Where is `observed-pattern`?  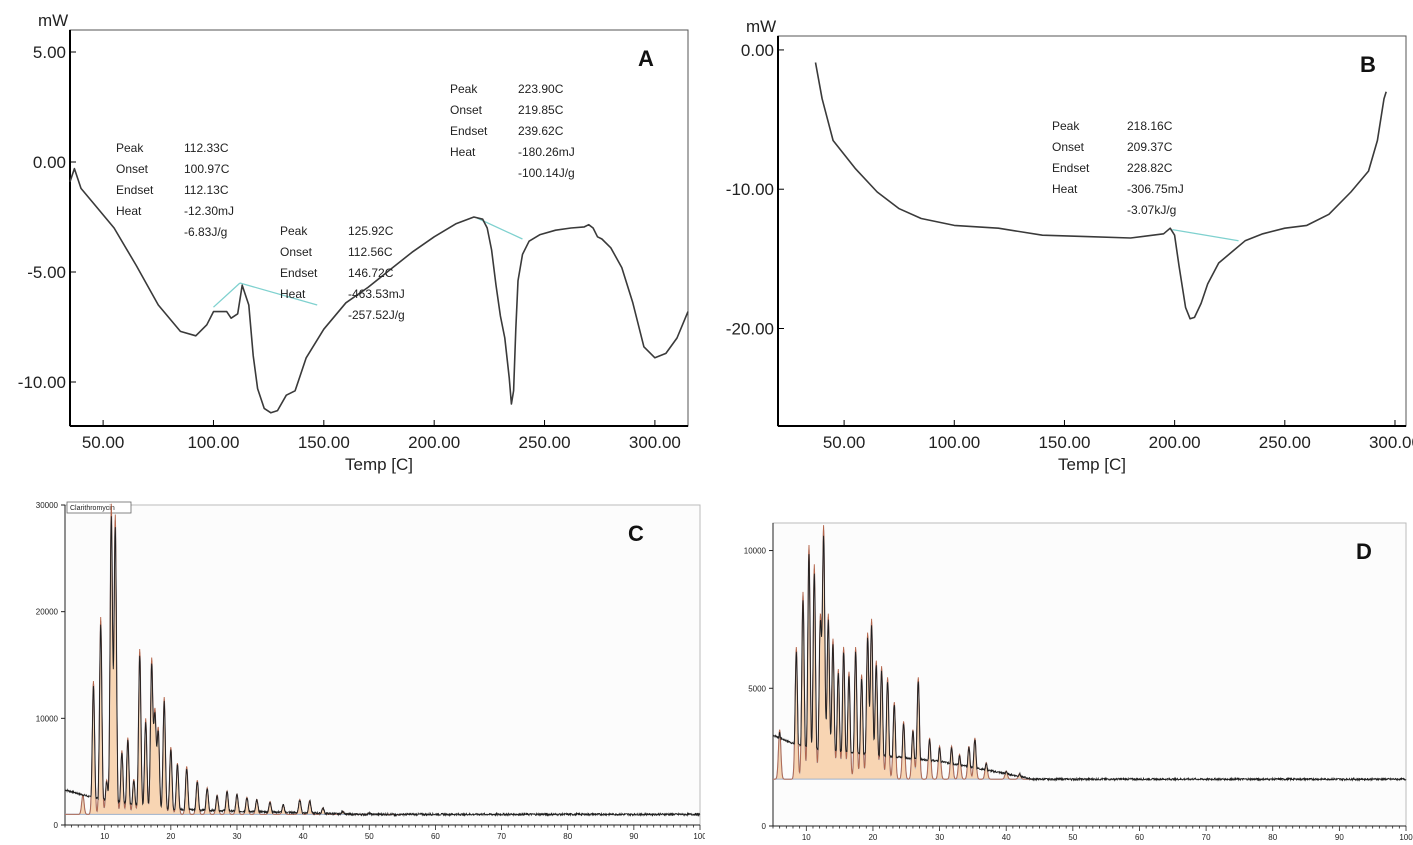
observed-pattern is located at coordinates (1089, 658).